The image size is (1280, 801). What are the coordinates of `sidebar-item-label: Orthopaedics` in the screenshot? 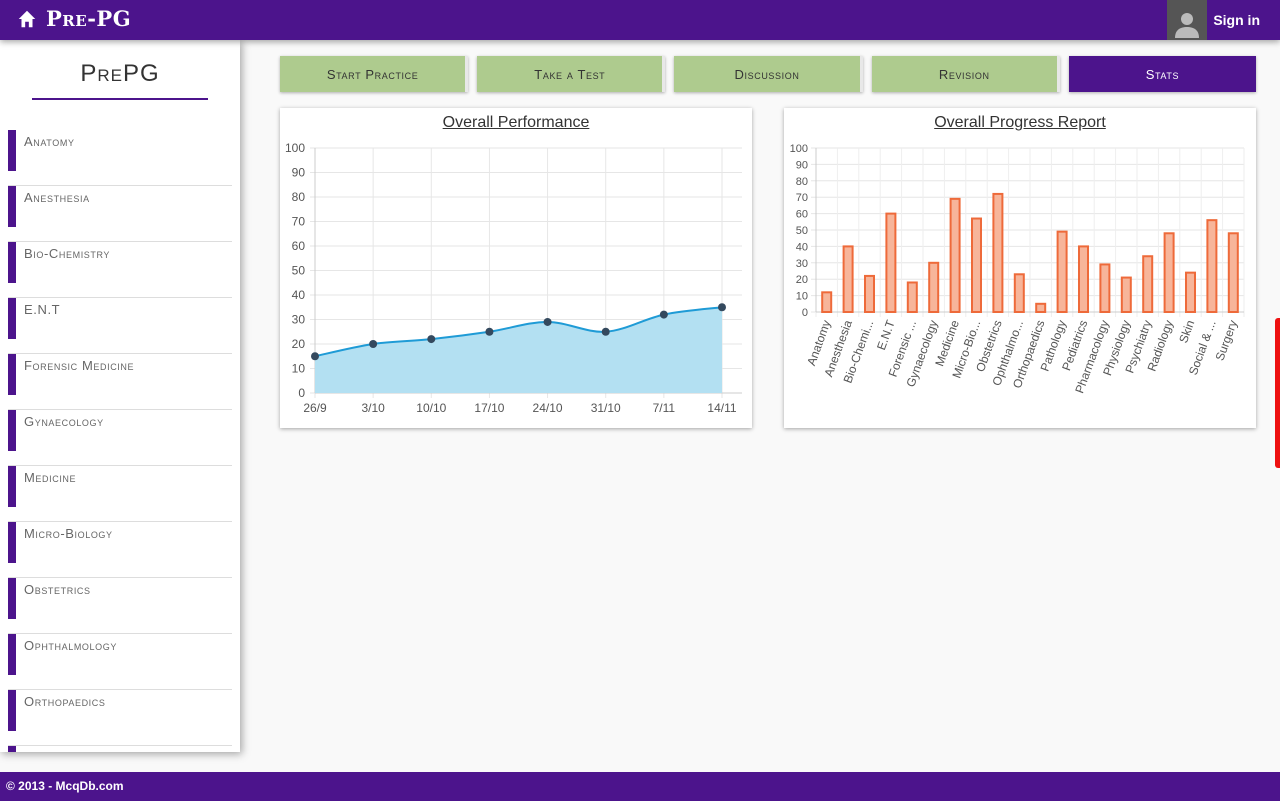 It's located at (65, 701).